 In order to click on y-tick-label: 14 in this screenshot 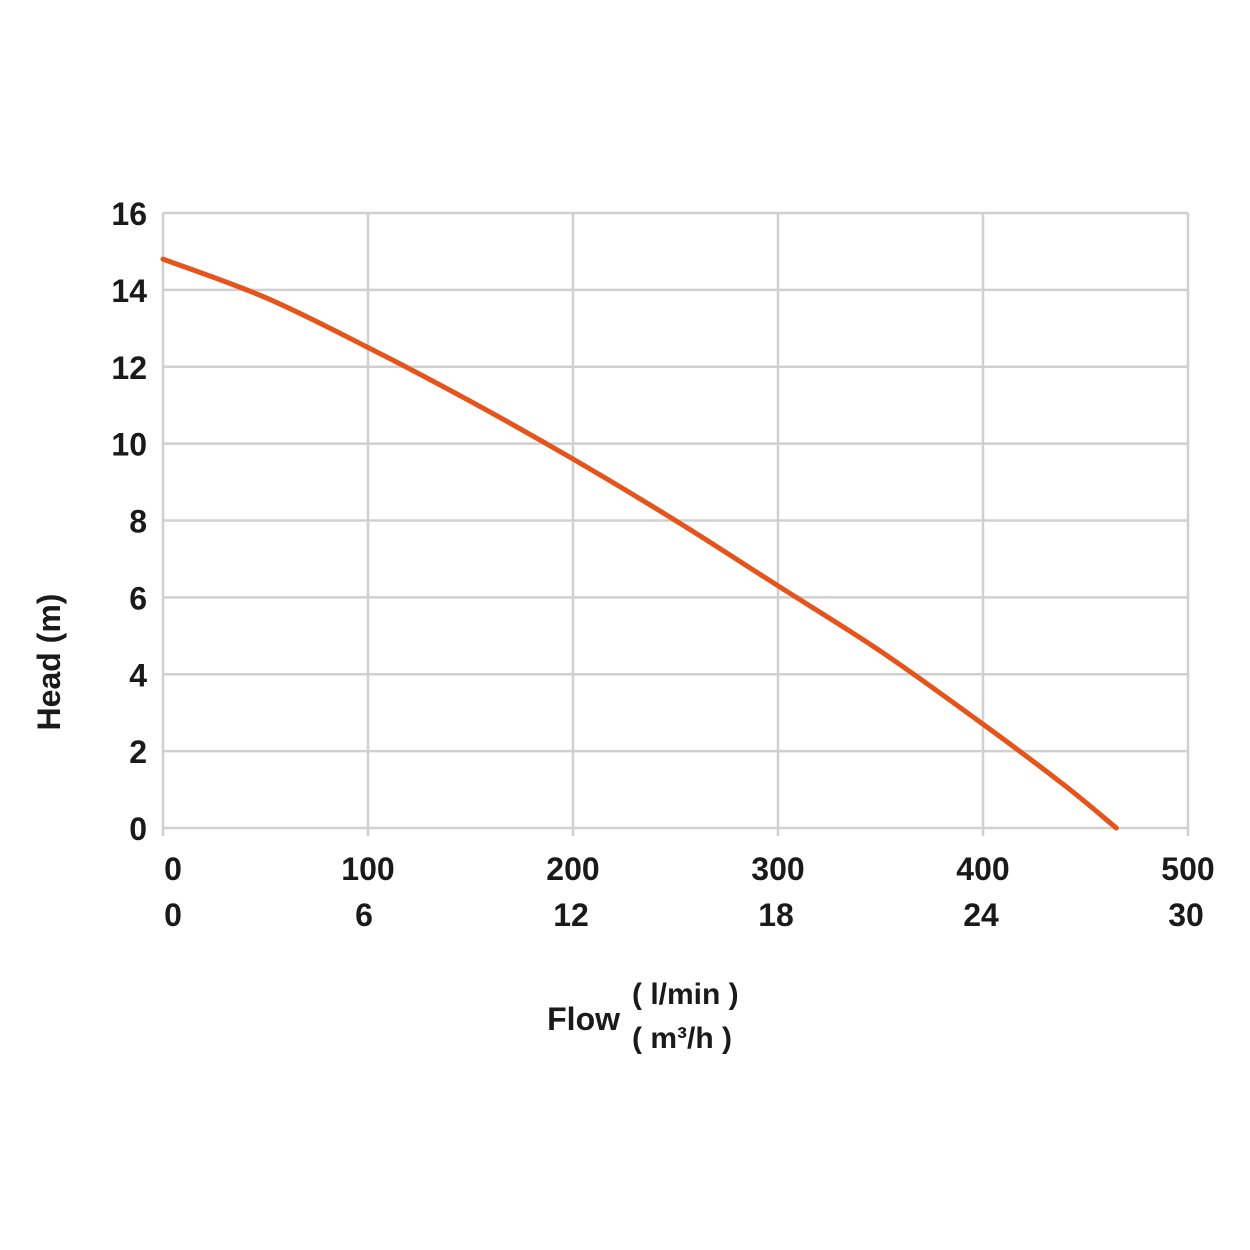, I will do `click(129, 291)`.